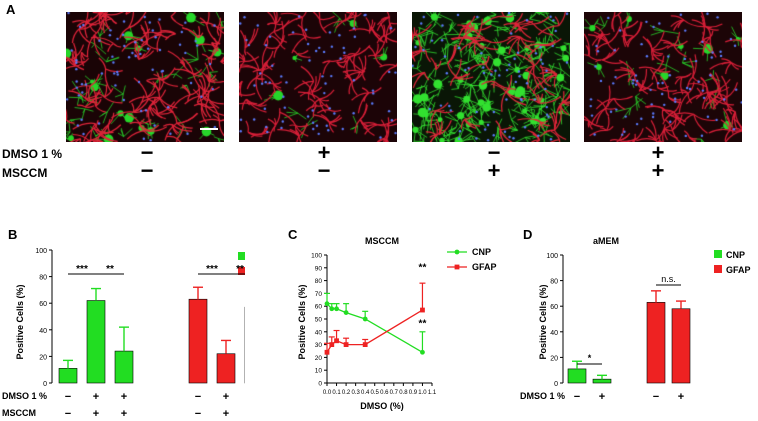 Image resolution: width=758 pixels, height=421 pixels. What do you see at coordinates (11, 9) in the screenshot?
I see `panel-a-letter: A` at bounding box center [11, 9].